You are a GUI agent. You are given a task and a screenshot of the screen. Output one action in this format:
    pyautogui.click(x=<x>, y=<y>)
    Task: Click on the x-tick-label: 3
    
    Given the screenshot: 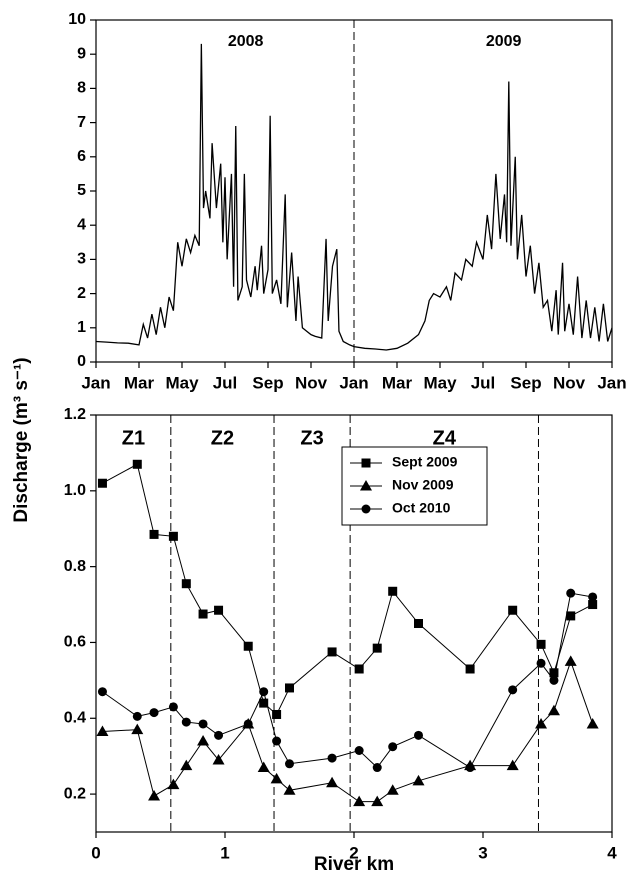 What is the action you would take?
    pyautogui.click(x=482, y=852)
    